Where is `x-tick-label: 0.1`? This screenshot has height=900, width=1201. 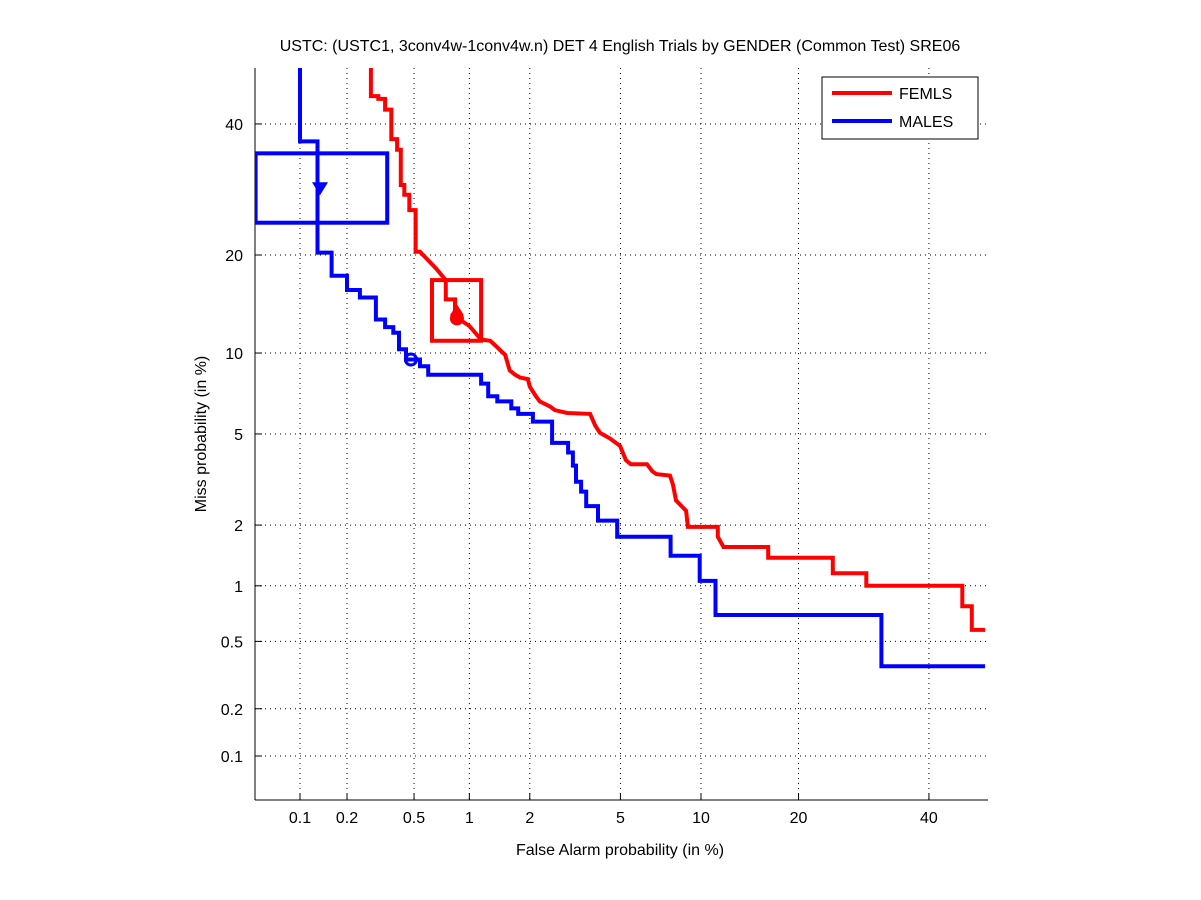 x-tick-label: 0.1 is located at coordinates (300, 818).